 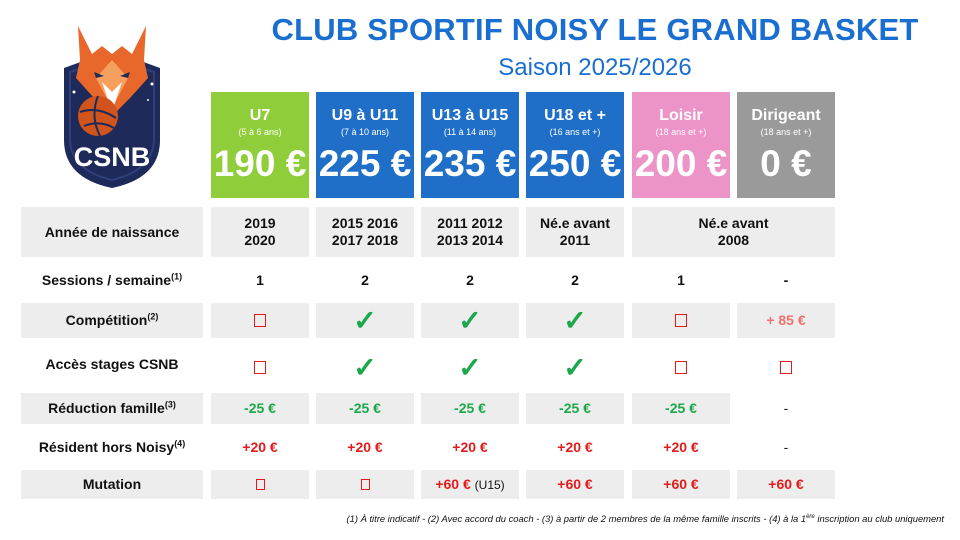 I want to click on row-label-stages: Accès stages CSNB, so click(x=112, y=364).